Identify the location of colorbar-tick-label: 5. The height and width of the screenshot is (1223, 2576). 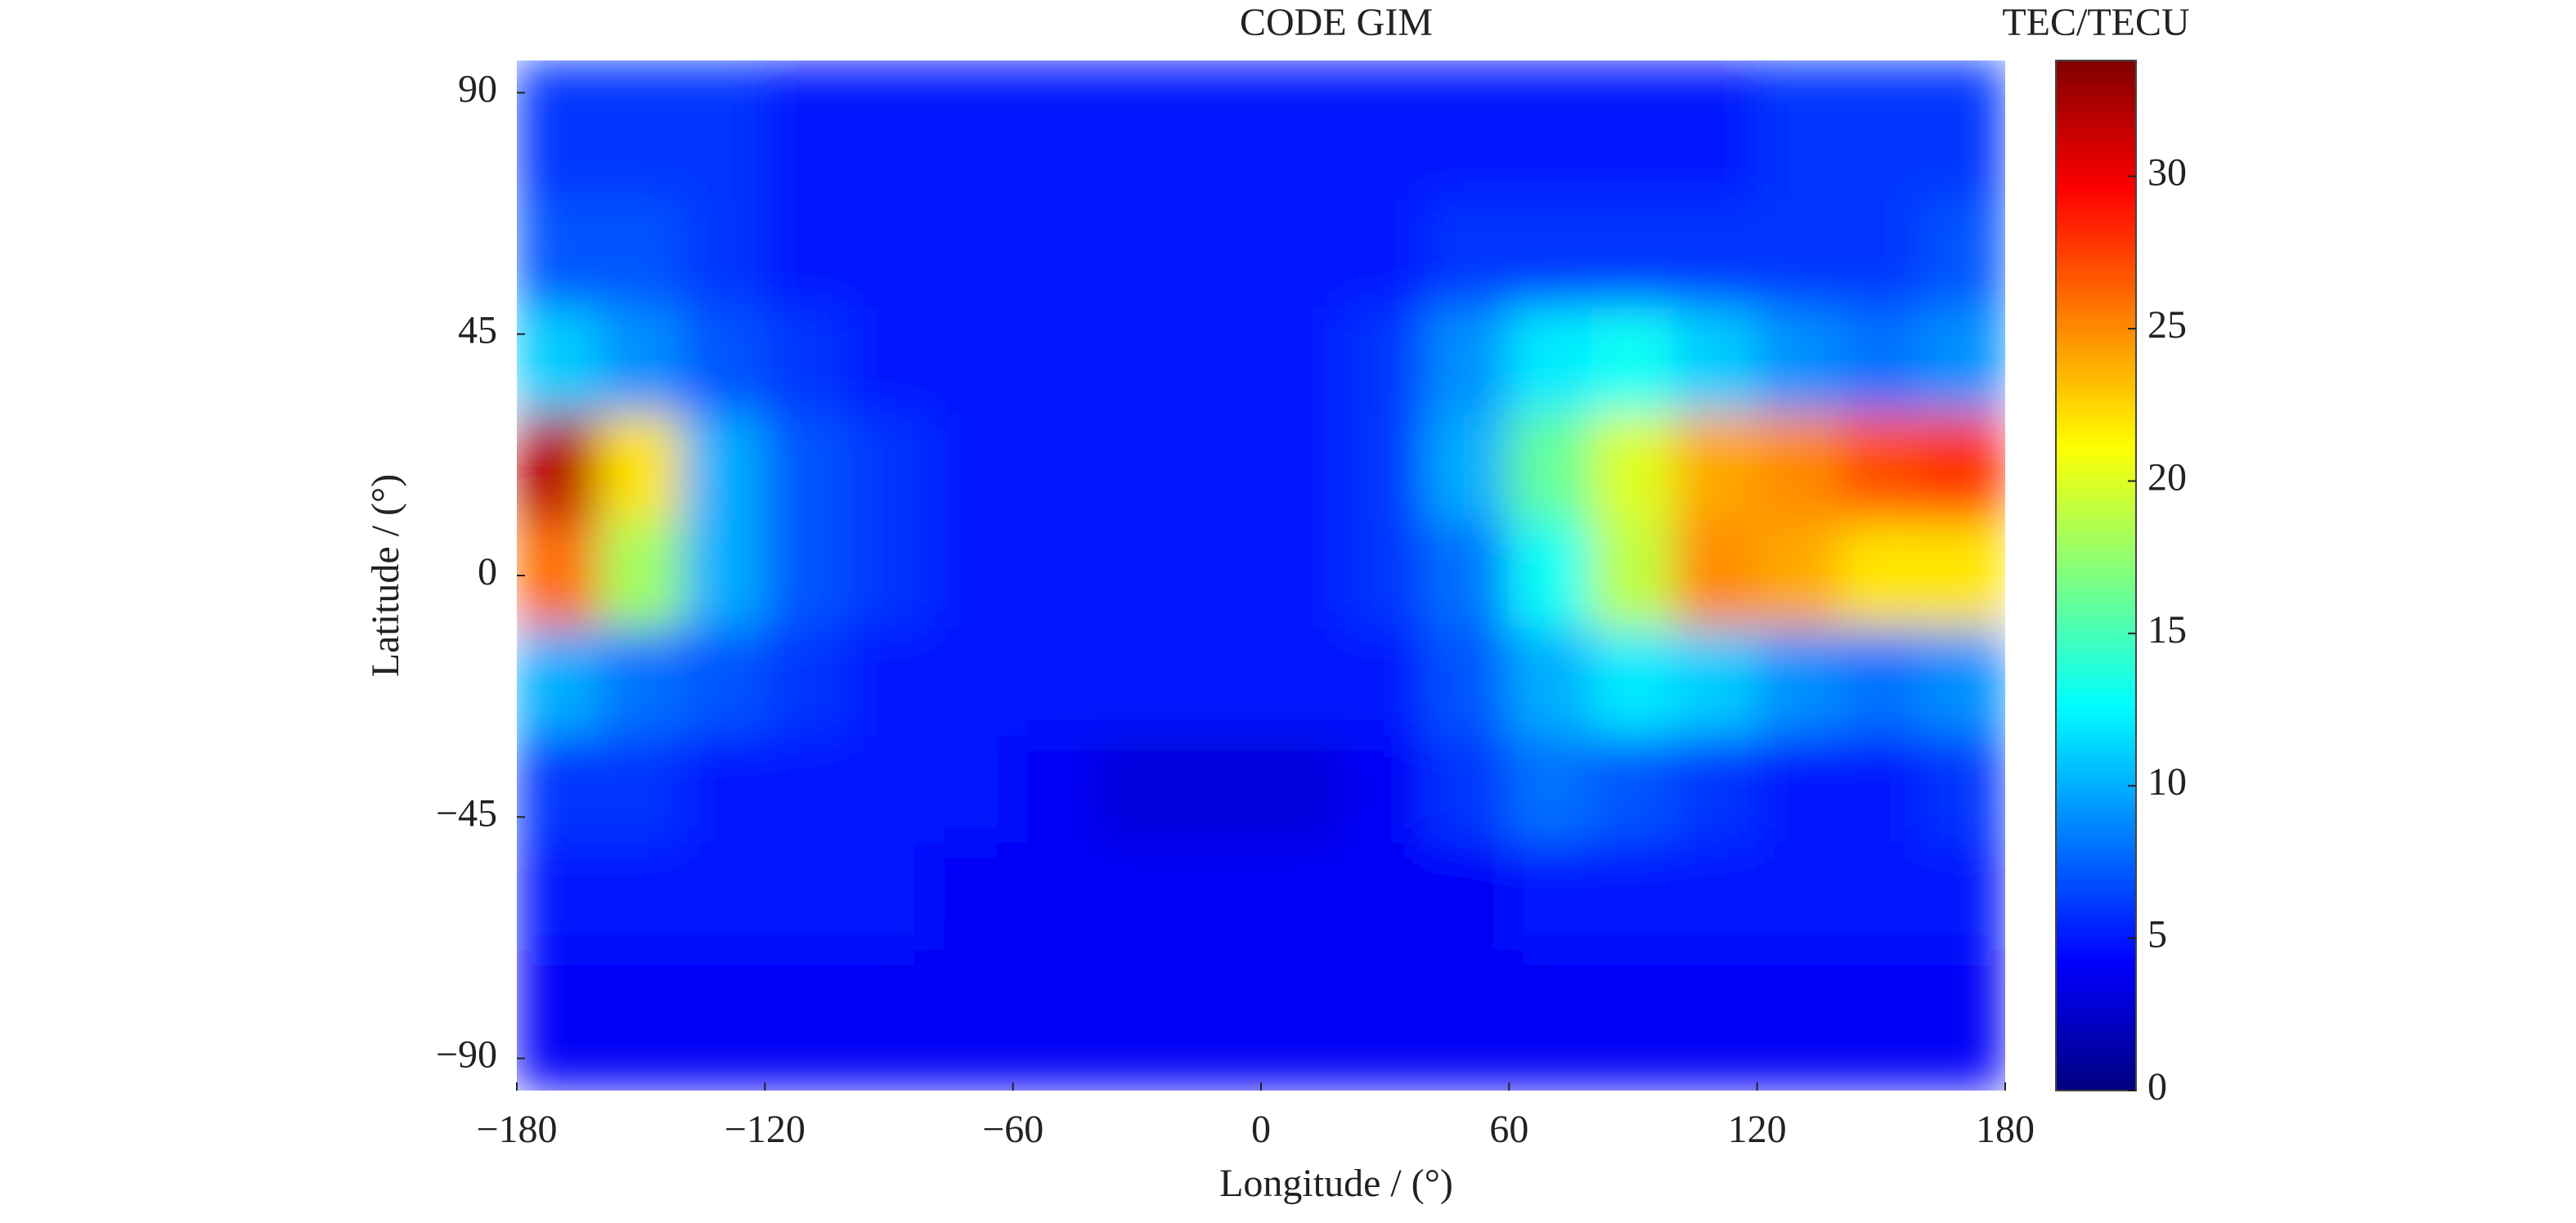
(2157, 934).